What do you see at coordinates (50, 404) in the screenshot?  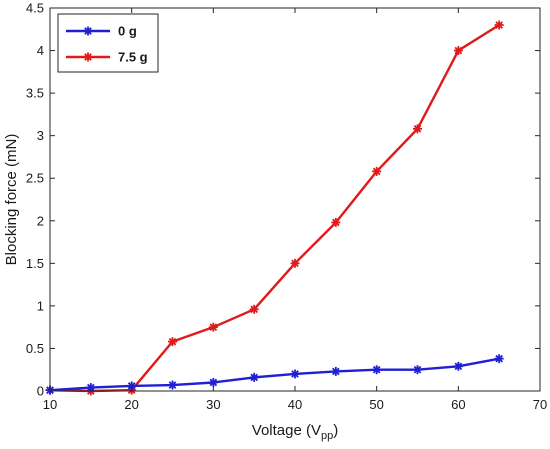 I see `x-tick-label-0: 10` at bounding box center [50, 404].